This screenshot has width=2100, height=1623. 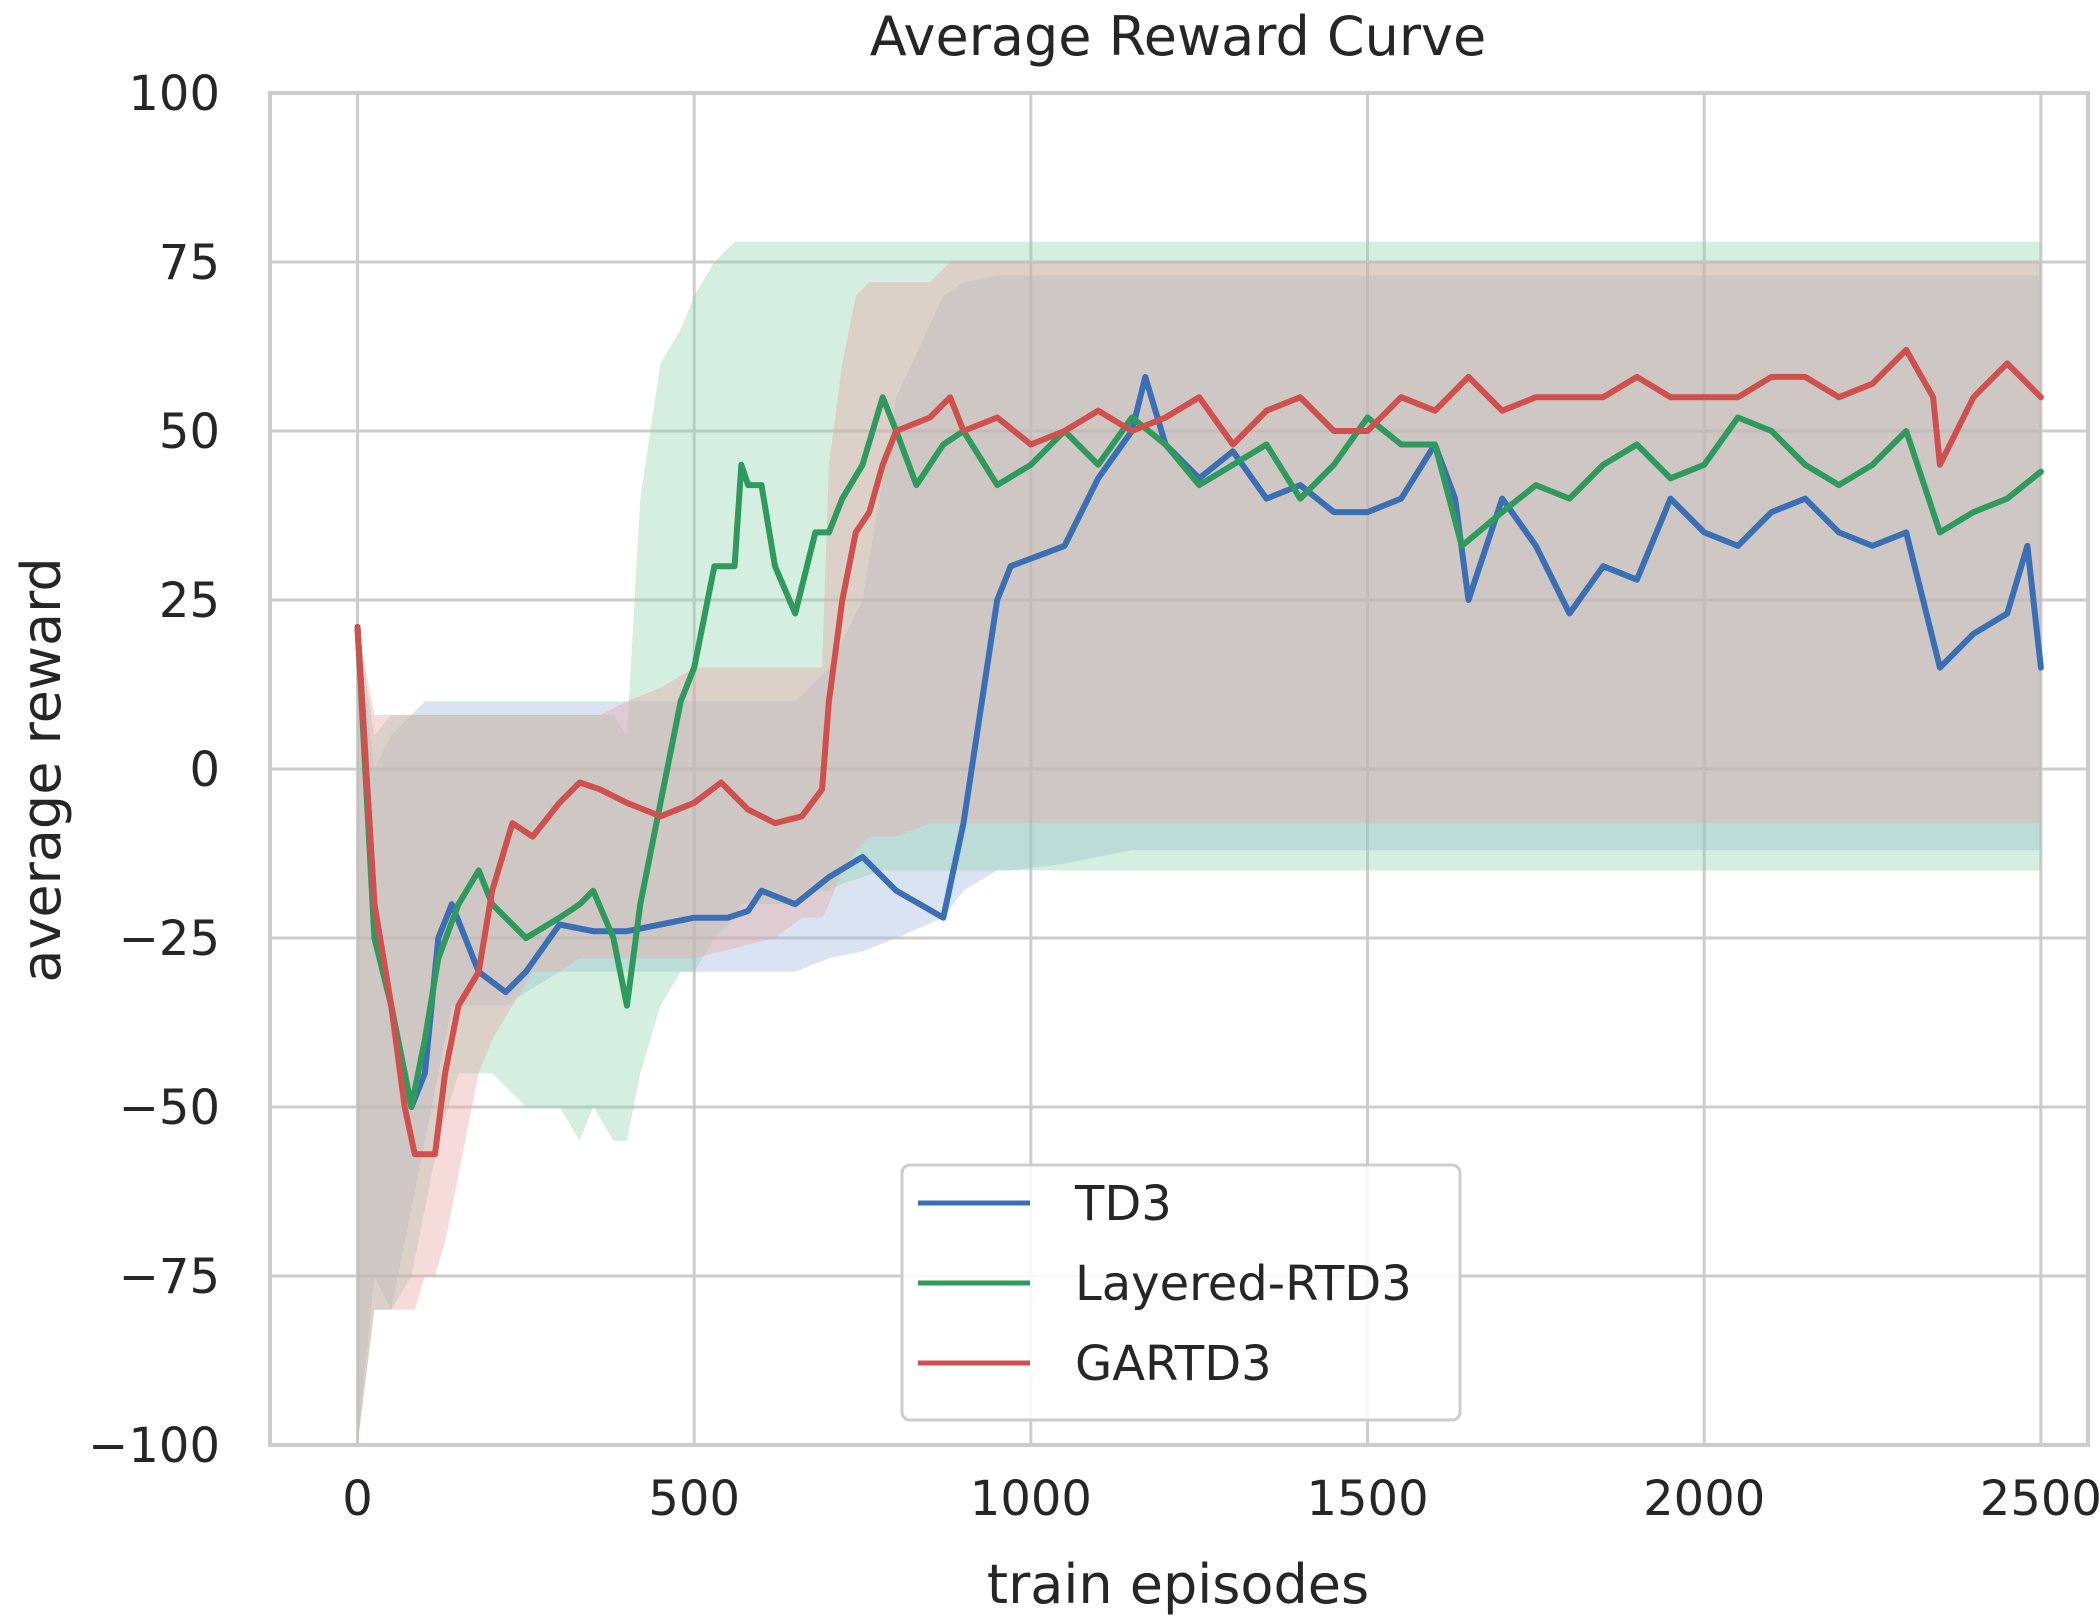 What do you see at coordinates (174, 94) in the screenshot?
I see `y-tick-label: 100` at bounding box center [174, 94].